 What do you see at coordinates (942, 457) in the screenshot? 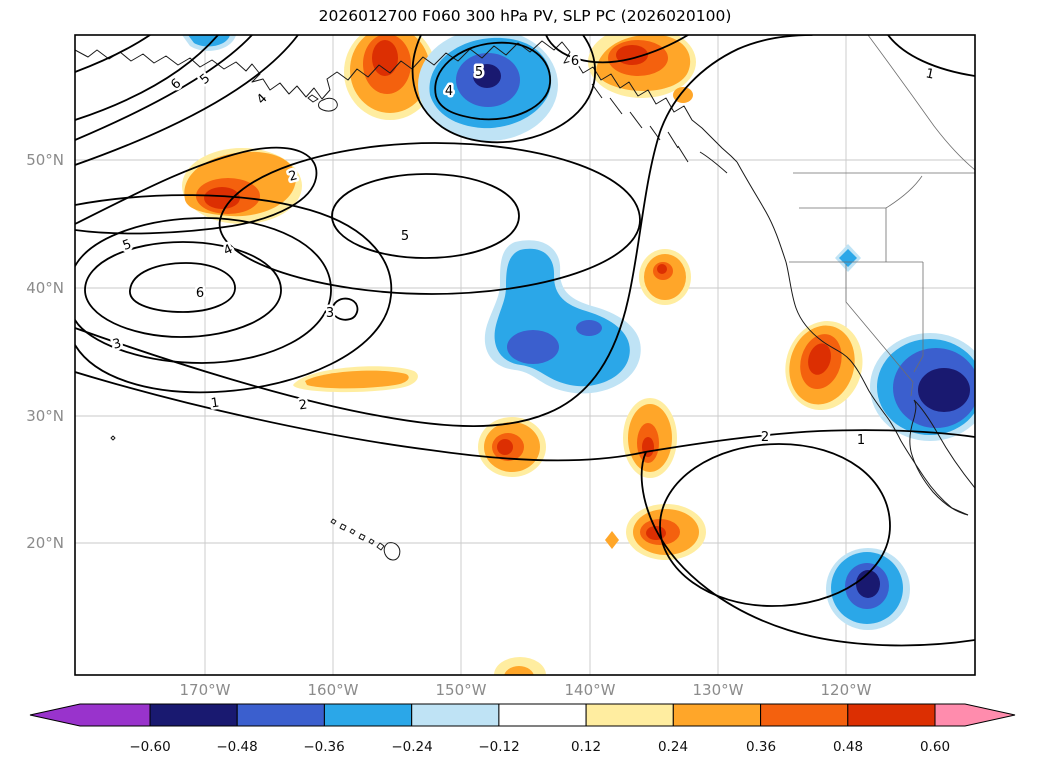
I see `baja-gulf-coastline` at bounding box center [942, 457].